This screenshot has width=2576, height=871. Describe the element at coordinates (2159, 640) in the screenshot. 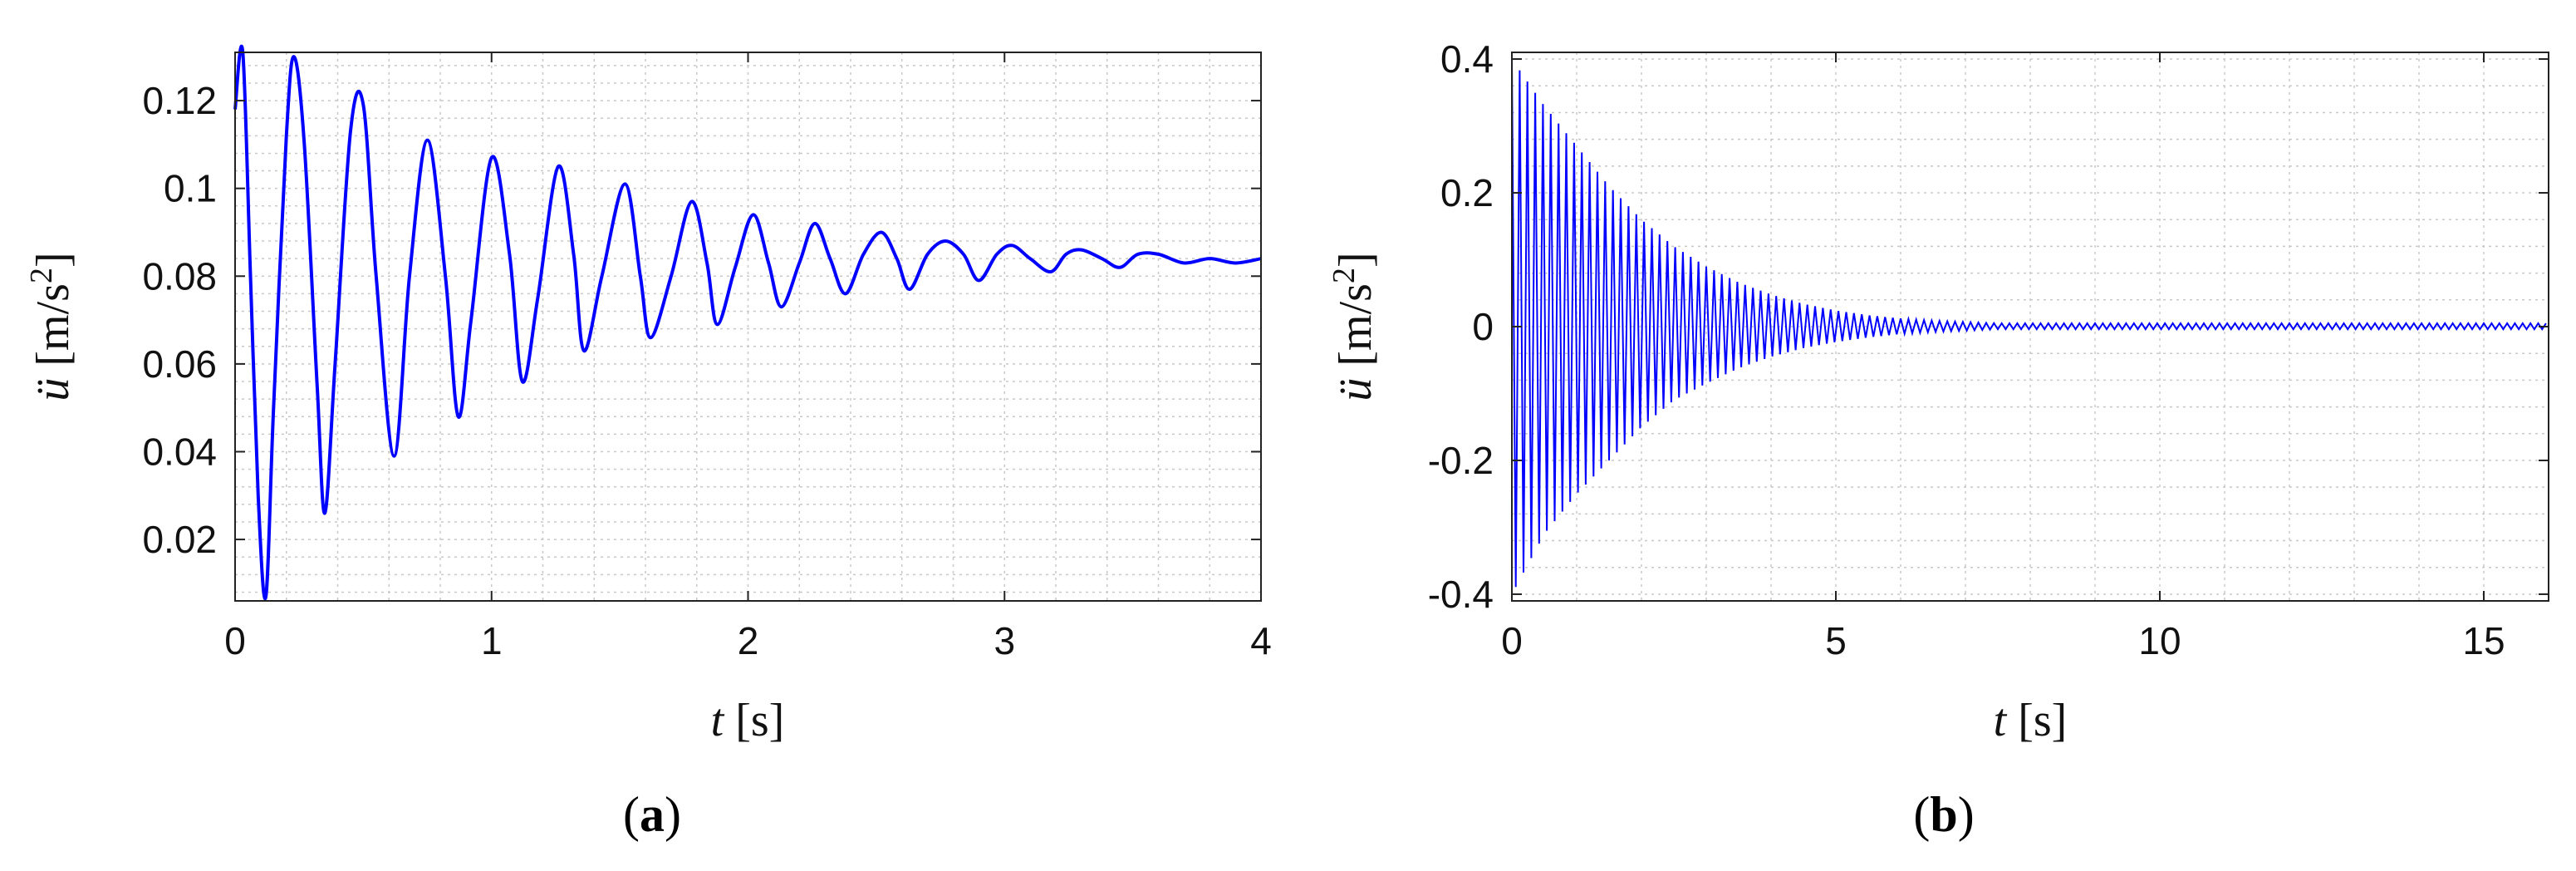

I see `x-tick-label: 10` at that location.